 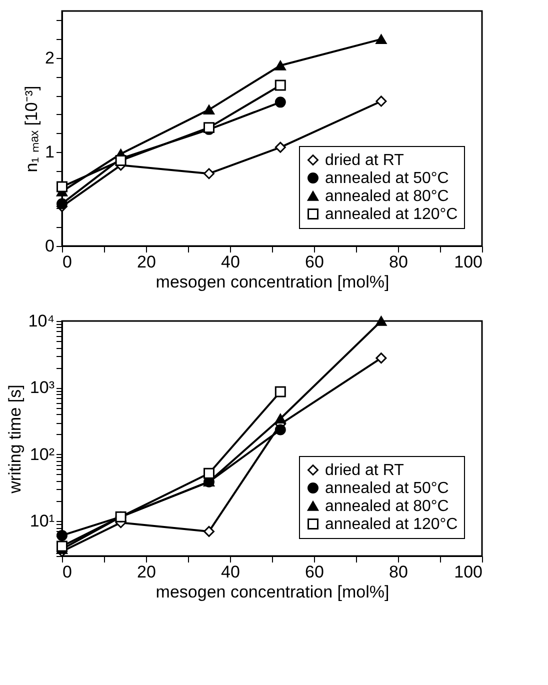 What do you see at coordinates (42, 454) in the screenshot?
I see `y-tick-label: 10²` at bounding box center [42, 454].